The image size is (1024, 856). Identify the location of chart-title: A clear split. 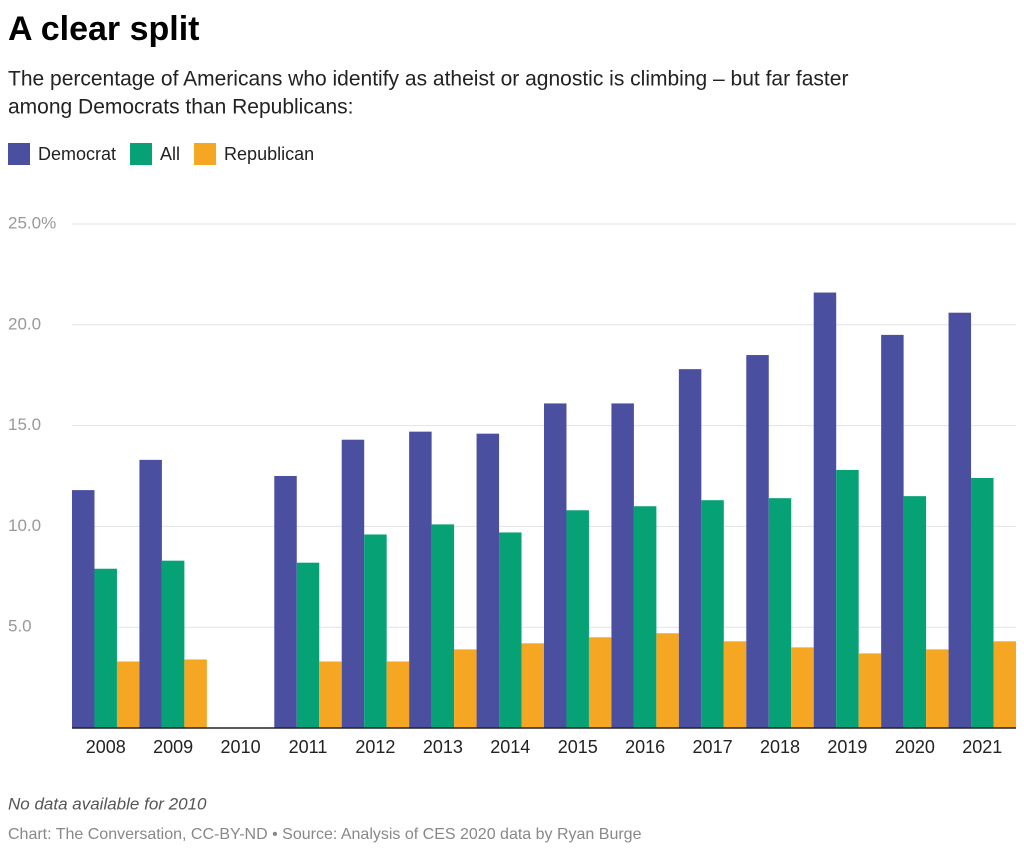
(103, 29).